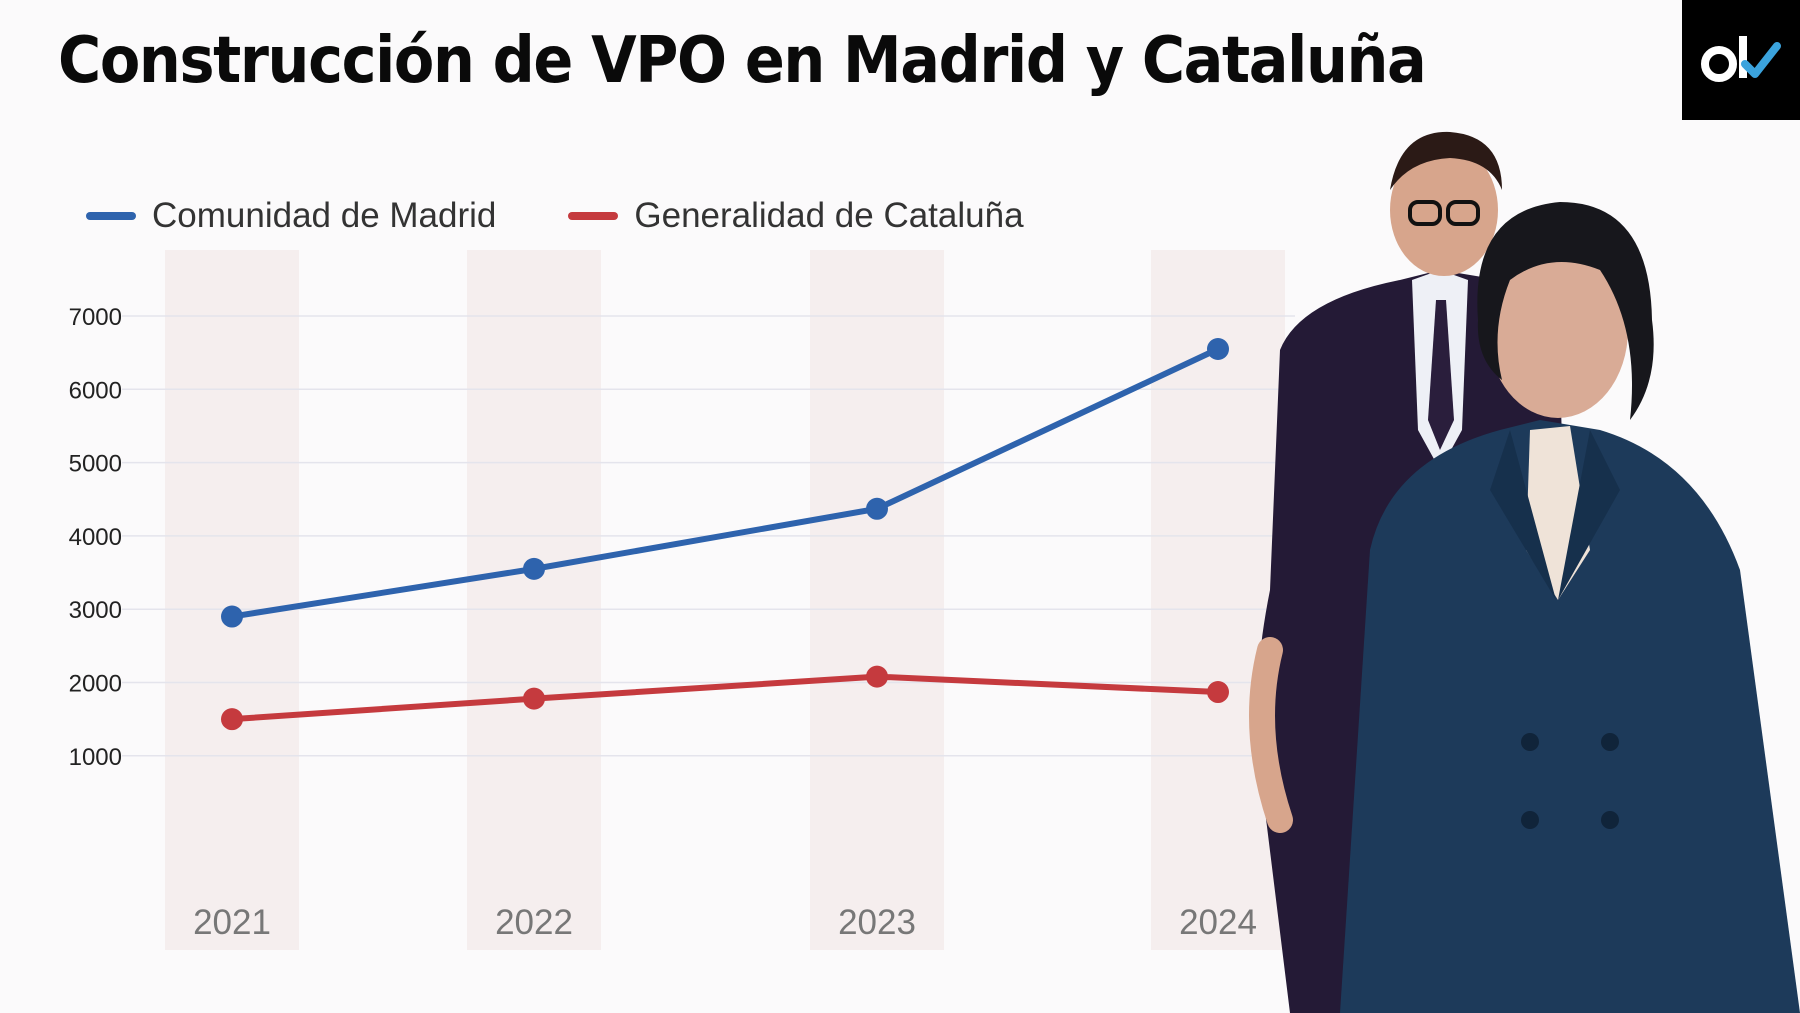 This screenshot has width=1800, height=1013. Describe the element at coordinates (534, 698) in the screenshot. I see `data-point-cataluna-2022` at that location.